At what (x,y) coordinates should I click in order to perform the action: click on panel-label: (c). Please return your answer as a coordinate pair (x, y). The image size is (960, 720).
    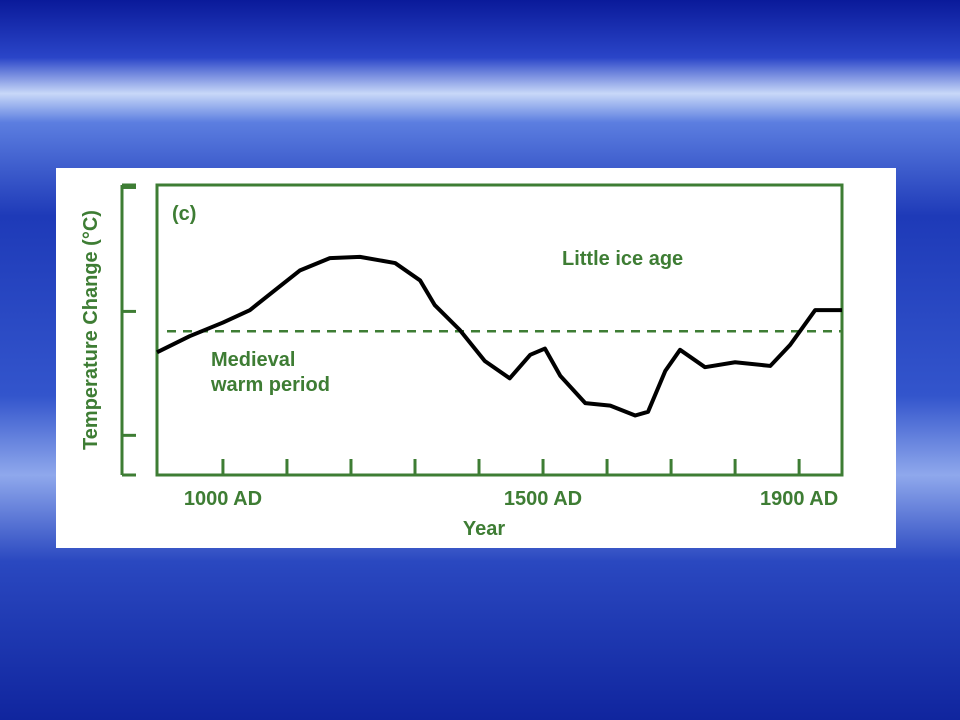
    Looking at the image, I should click on (184, 214).